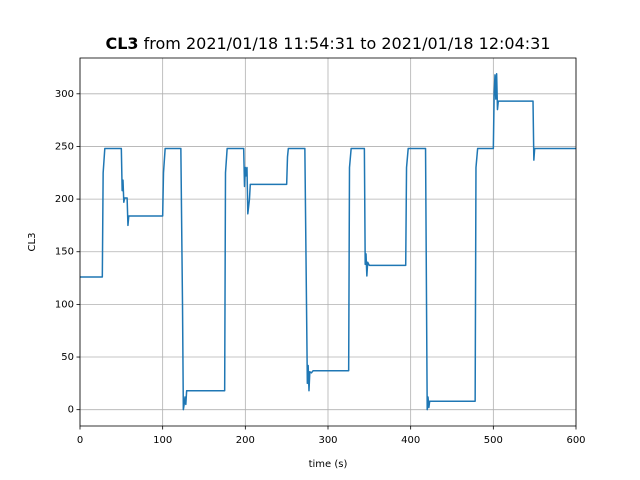  Describe the element at coordinates (71, 410) in the screenshot. I see `y-tick-label: 0` at that location.